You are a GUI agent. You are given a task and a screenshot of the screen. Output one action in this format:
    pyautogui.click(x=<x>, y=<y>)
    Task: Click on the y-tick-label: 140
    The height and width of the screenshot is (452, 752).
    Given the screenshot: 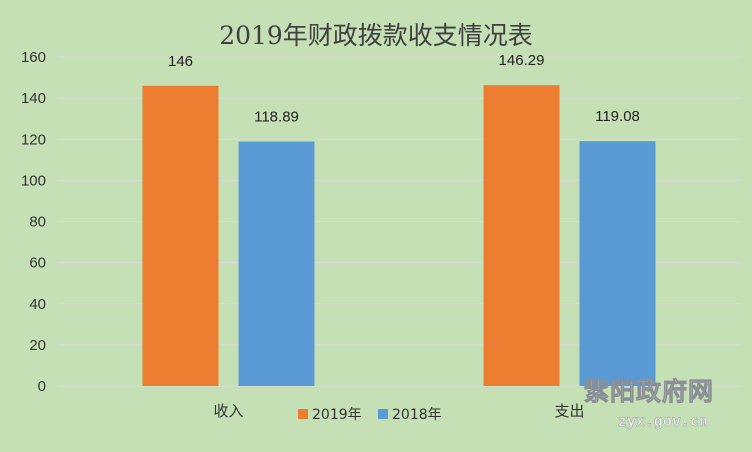 What is the action you would take?
    pyautogui.click(x=33, y=98)
    